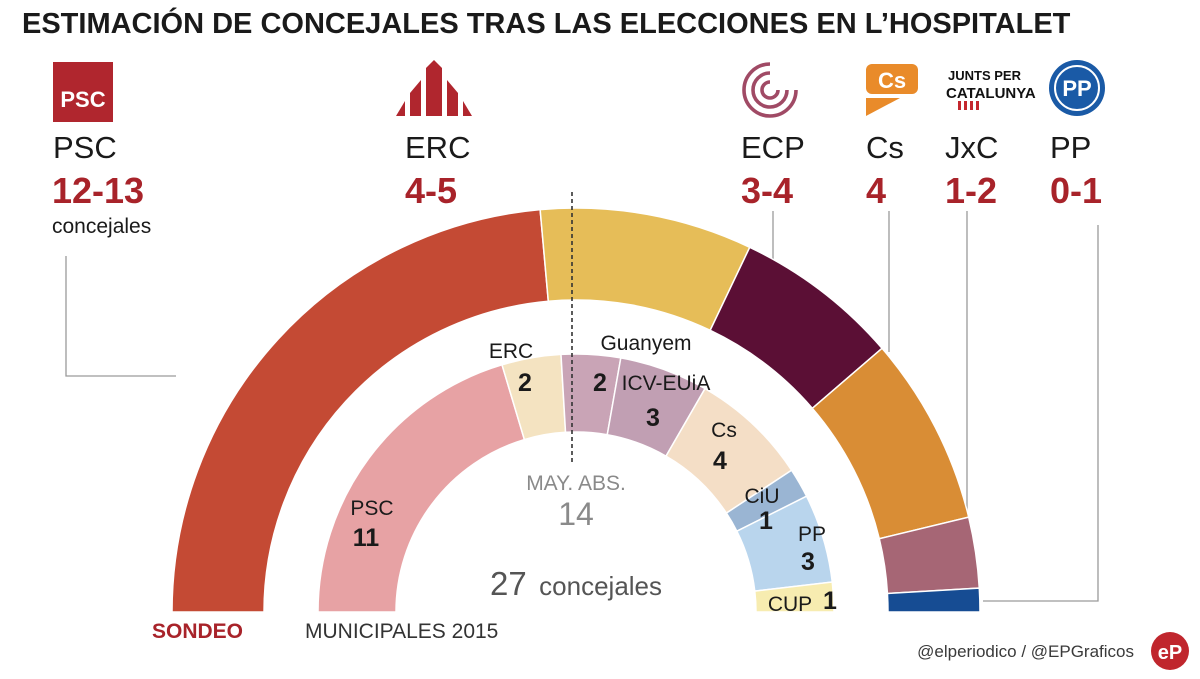 The image size is (1200, 679). I want to click on seat-label-name: ICV-EUiA, so click(666, 383).